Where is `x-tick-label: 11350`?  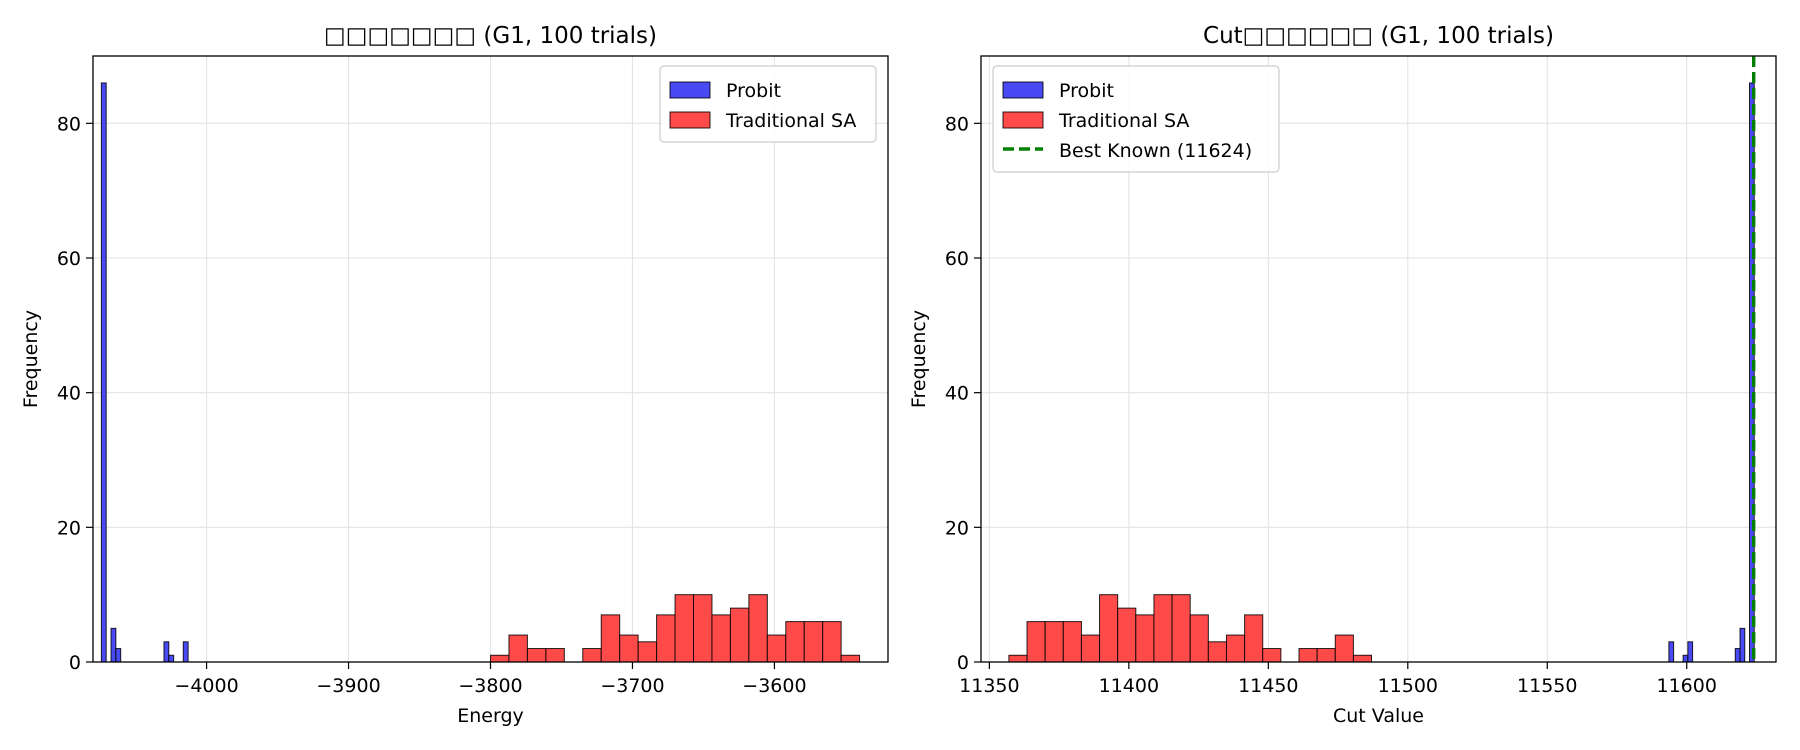
x-tick-label: 11350 is located at coordinates (989, 686).